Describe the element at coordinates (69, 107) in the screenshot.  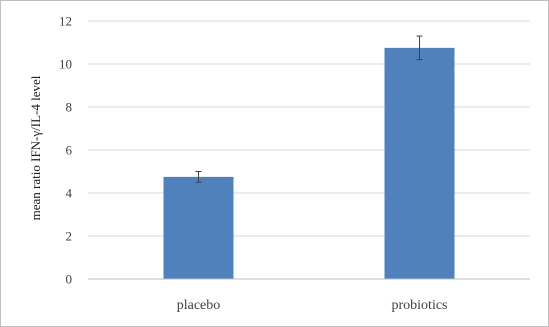
I see `y-tick-label: 8` at that location.